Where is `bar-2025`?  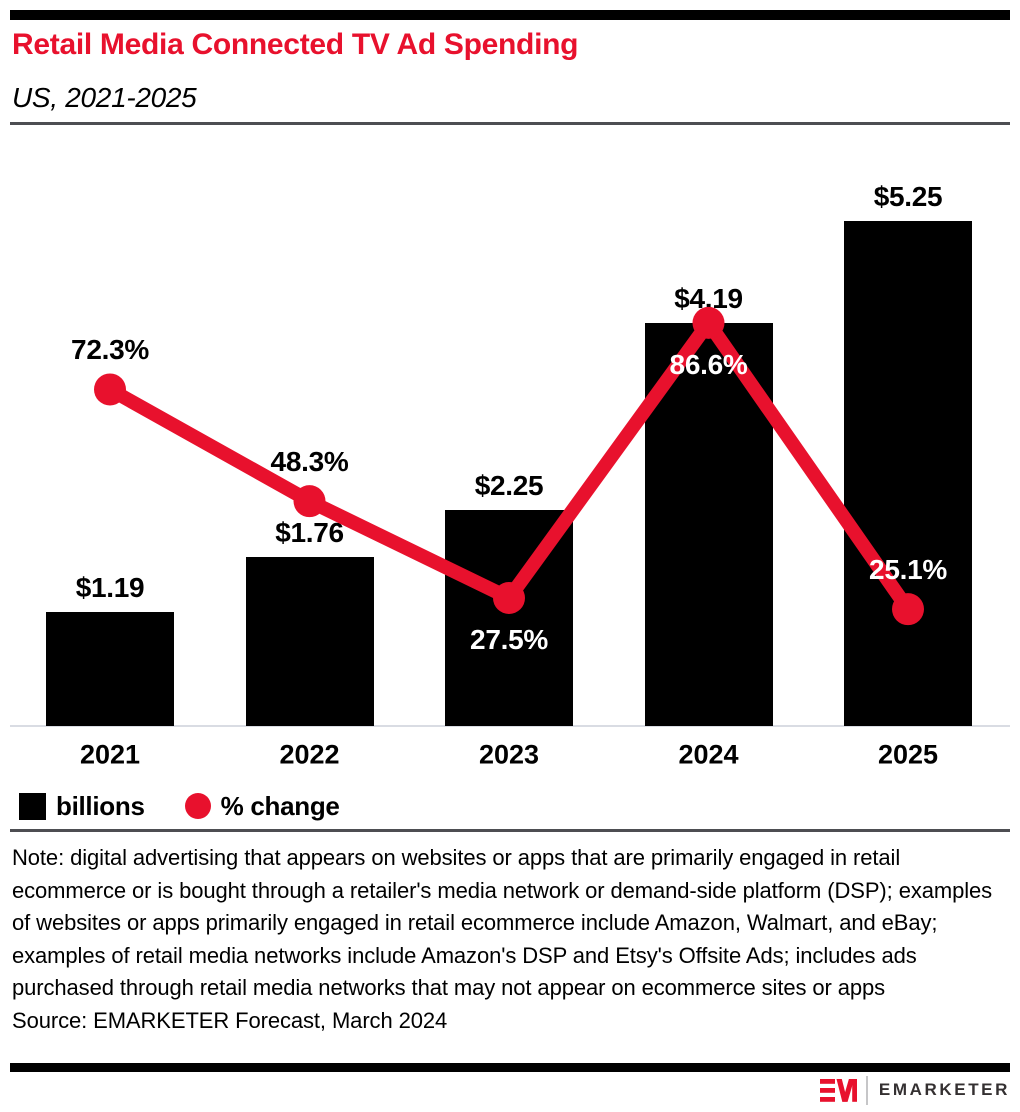
bar-2025 is located at coordinates (908, 473).